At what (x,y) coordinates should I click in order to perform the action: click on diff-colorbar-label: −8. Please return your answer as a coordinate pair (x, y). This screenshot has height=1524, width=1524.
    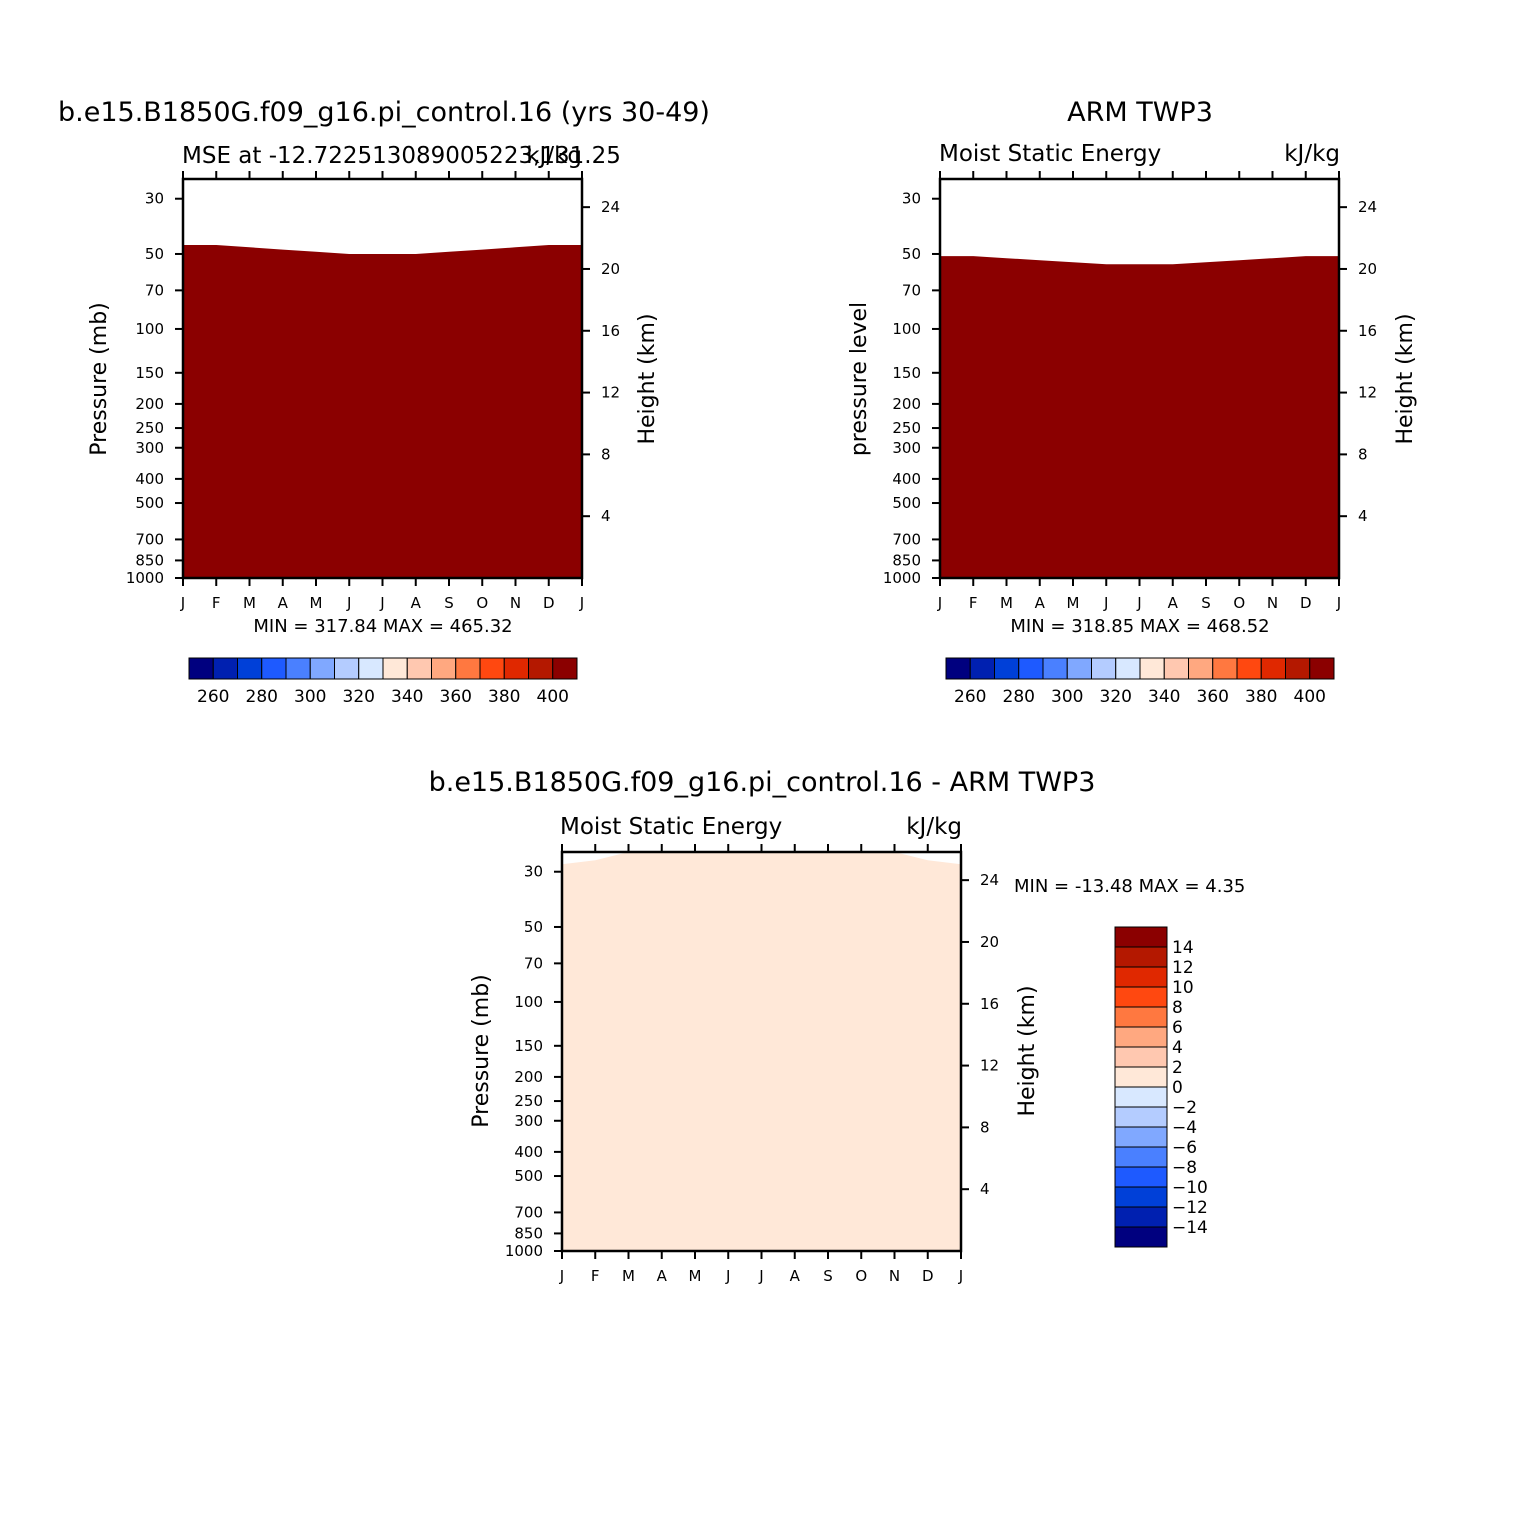
    Looking at the image, I should click on (1184, 1168).